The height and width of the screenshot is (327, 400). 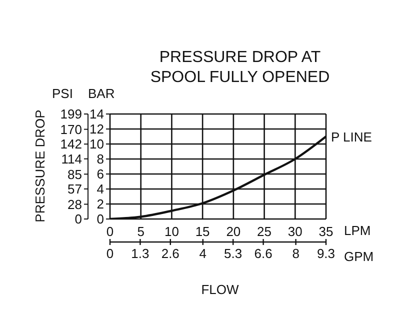 What do you see at coordinates (233, 232) in the screenshot?
I see `x-tick-label: 20` at bounding box center [233, 232].